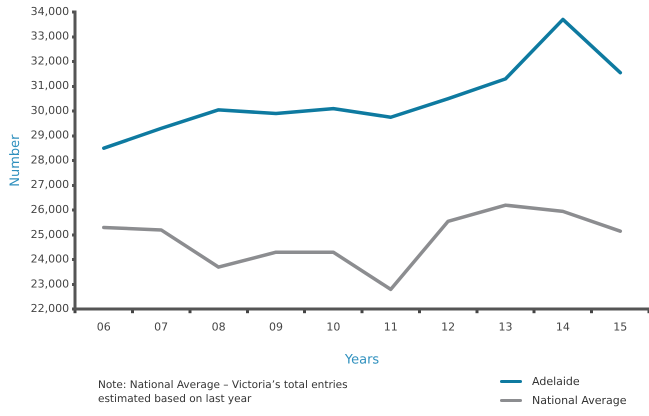 This screenshot has height=416, width=649. Describe the element at coordinates (50, 36) in the screenshot. I see `y-tick-label: 33,000` at that location.